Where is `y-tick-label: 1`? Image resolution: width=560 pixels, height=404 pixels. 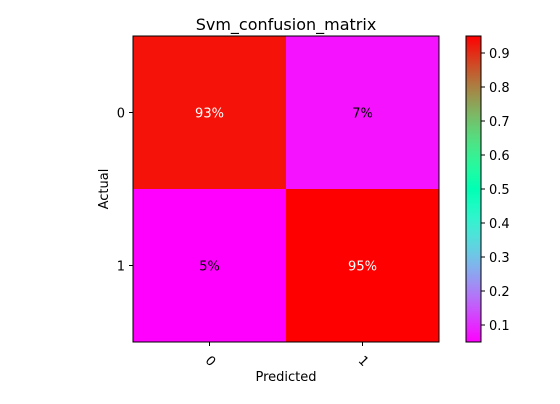 y-tick-label: 1 is located at coordinates (121, 267).